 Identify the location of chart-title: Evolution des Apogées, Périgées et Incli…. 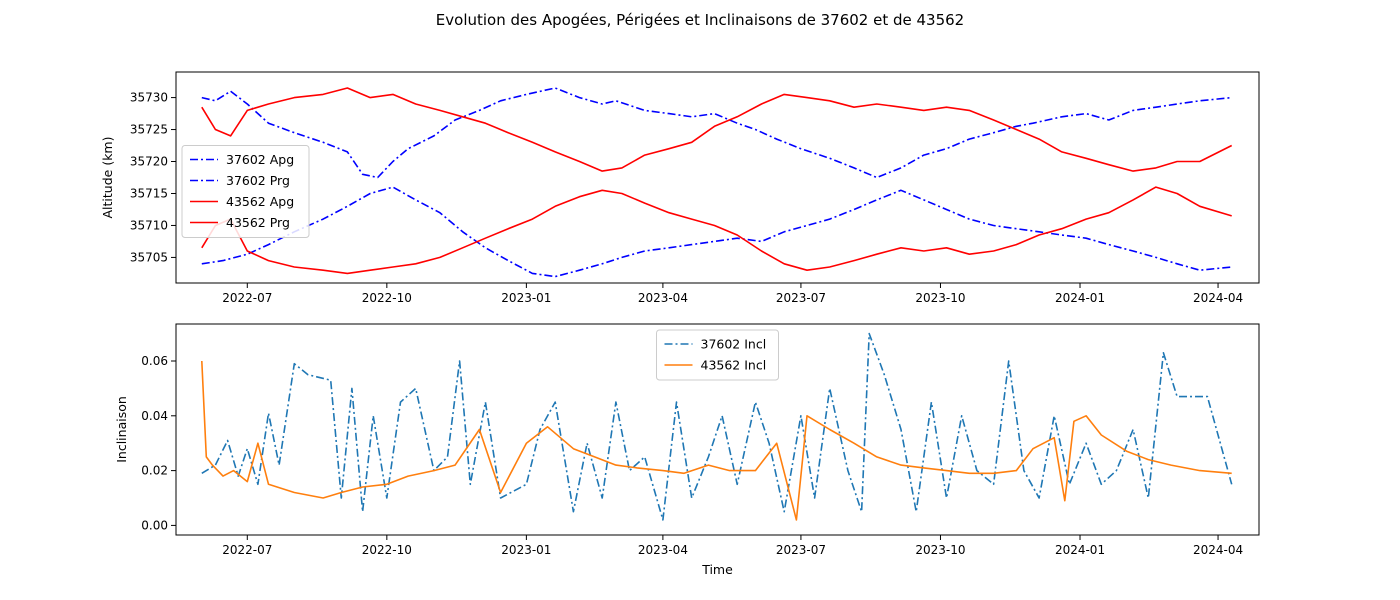
(700, 20).